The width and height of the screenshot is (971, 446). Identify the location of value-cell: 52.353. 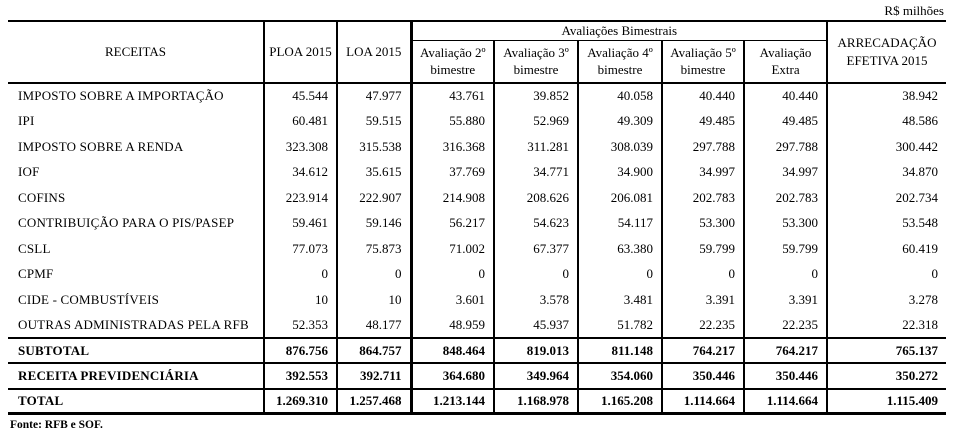
(300, 325).